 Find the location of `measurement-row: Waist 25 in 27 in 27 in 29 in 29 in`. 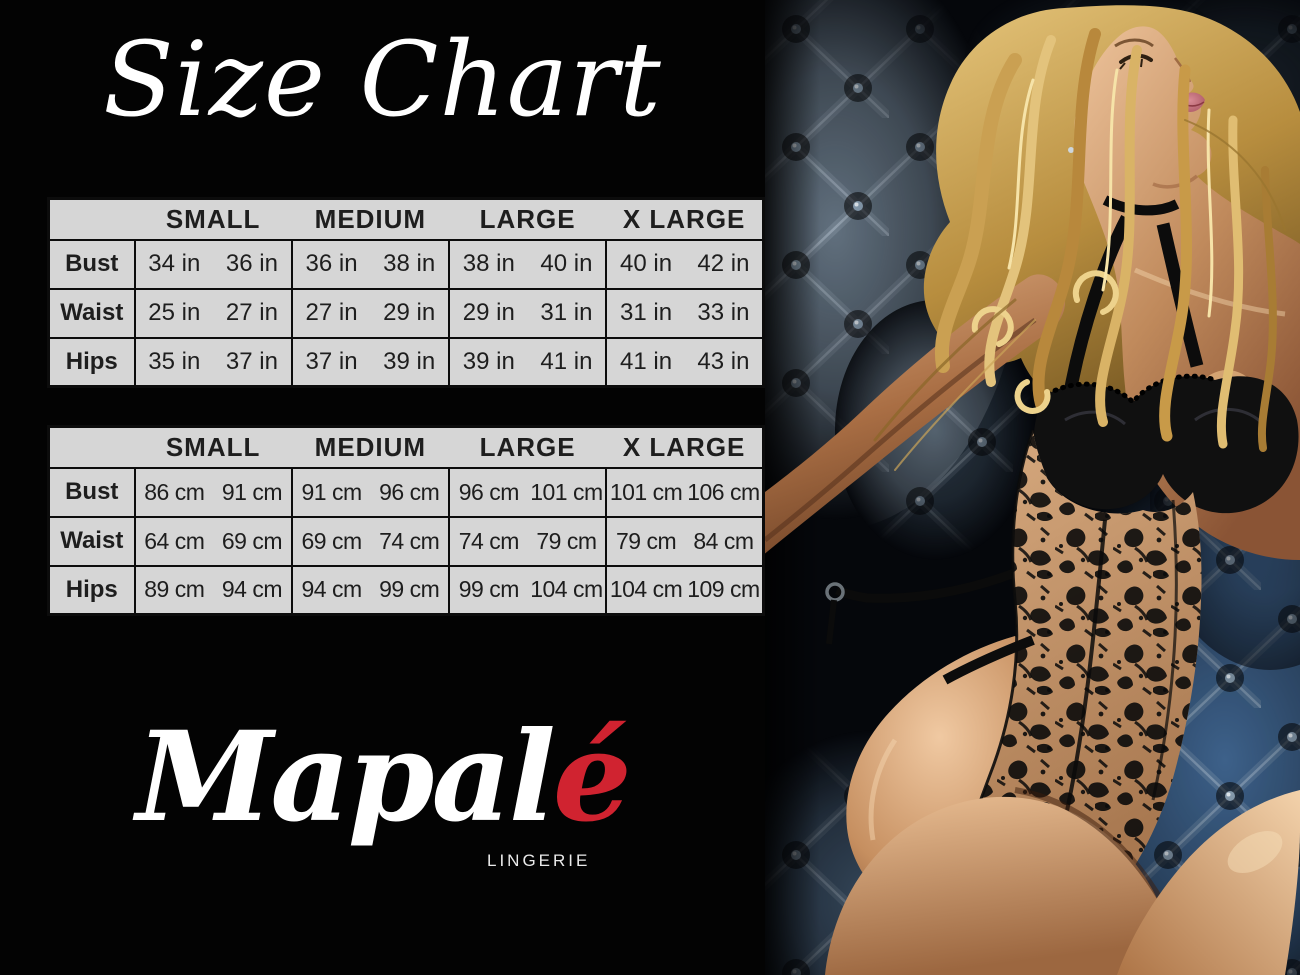

measurement-row: Waist 25 in 27 in 27 in 29 in 29 in is located at coordinates (406, 312).